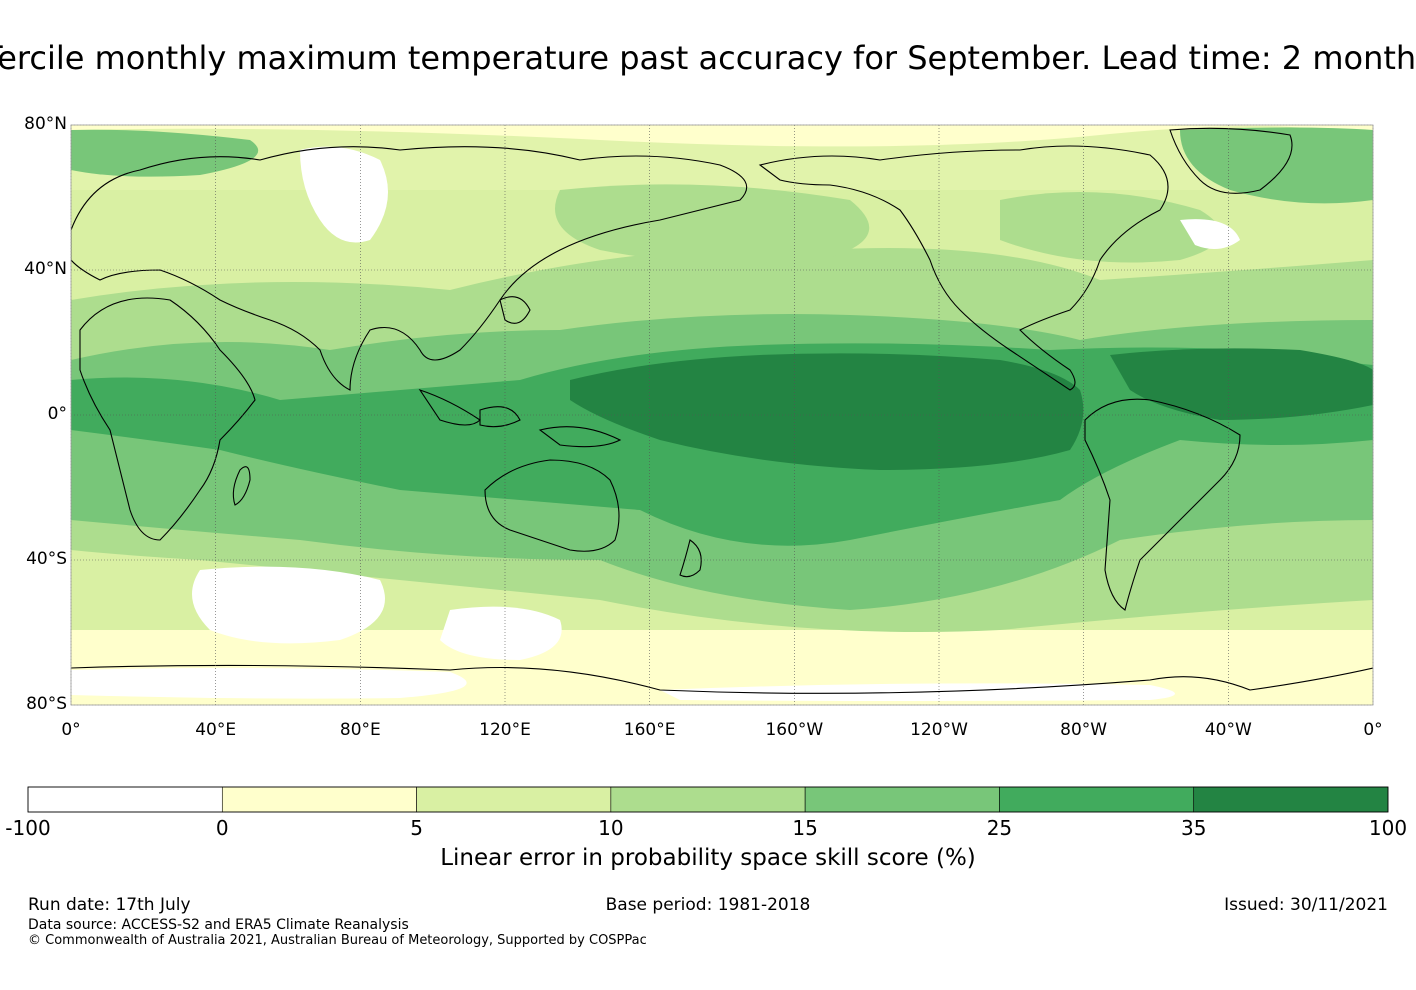  I want to click on colorbar-tick-label: 10, so click(611, 828).